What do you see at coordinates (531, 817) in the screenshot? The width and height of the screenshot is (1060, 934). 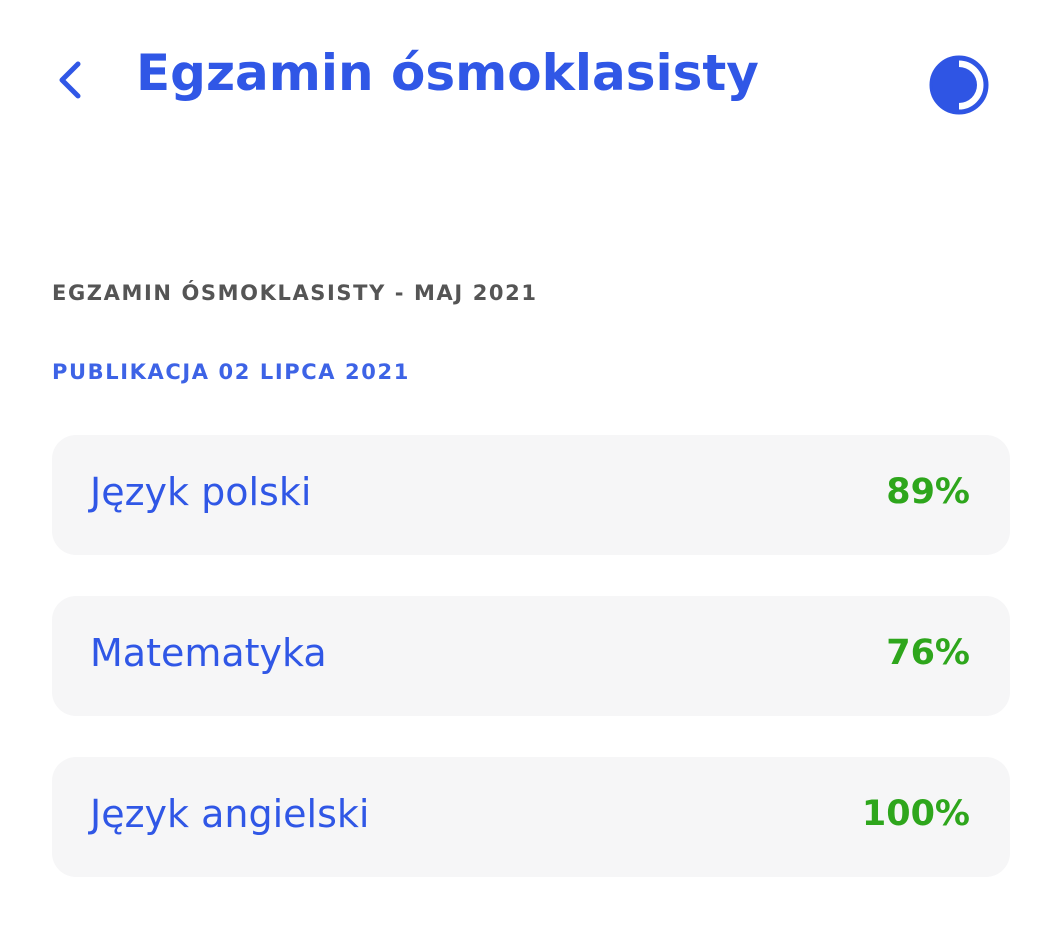 I see `result-card: Język angielski 100%` at bounding box center [531, 817].